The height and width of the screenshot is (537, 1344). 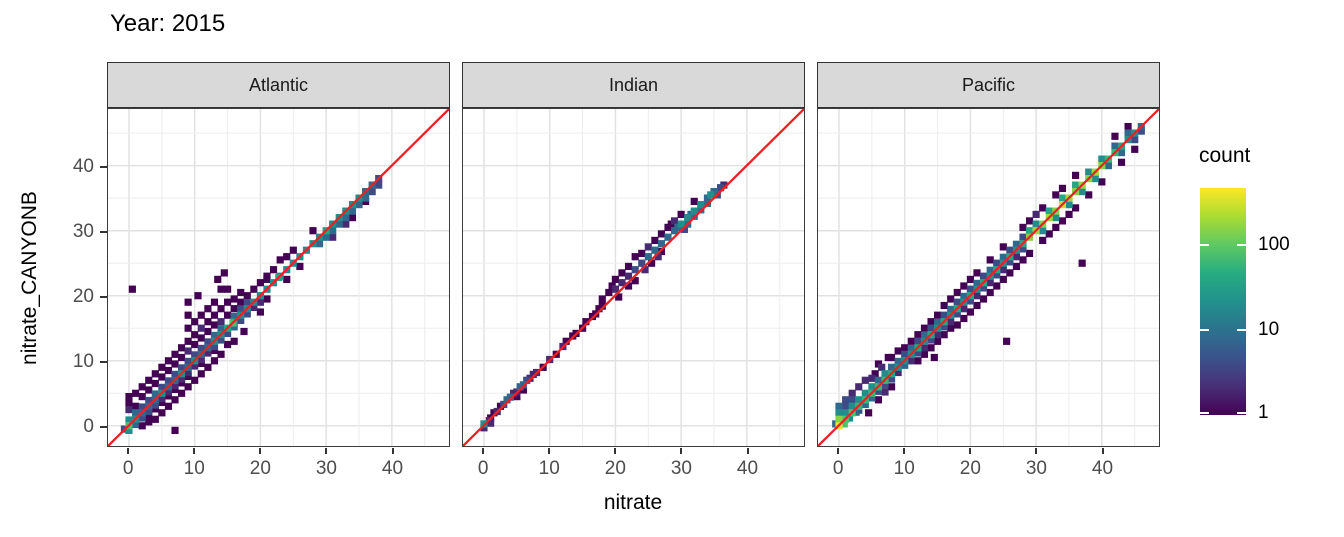 What do you see at coordinates (1274, 244) in the screenshot?
I see `legend-tick-label: 100` at bounding box center [1274, 244].